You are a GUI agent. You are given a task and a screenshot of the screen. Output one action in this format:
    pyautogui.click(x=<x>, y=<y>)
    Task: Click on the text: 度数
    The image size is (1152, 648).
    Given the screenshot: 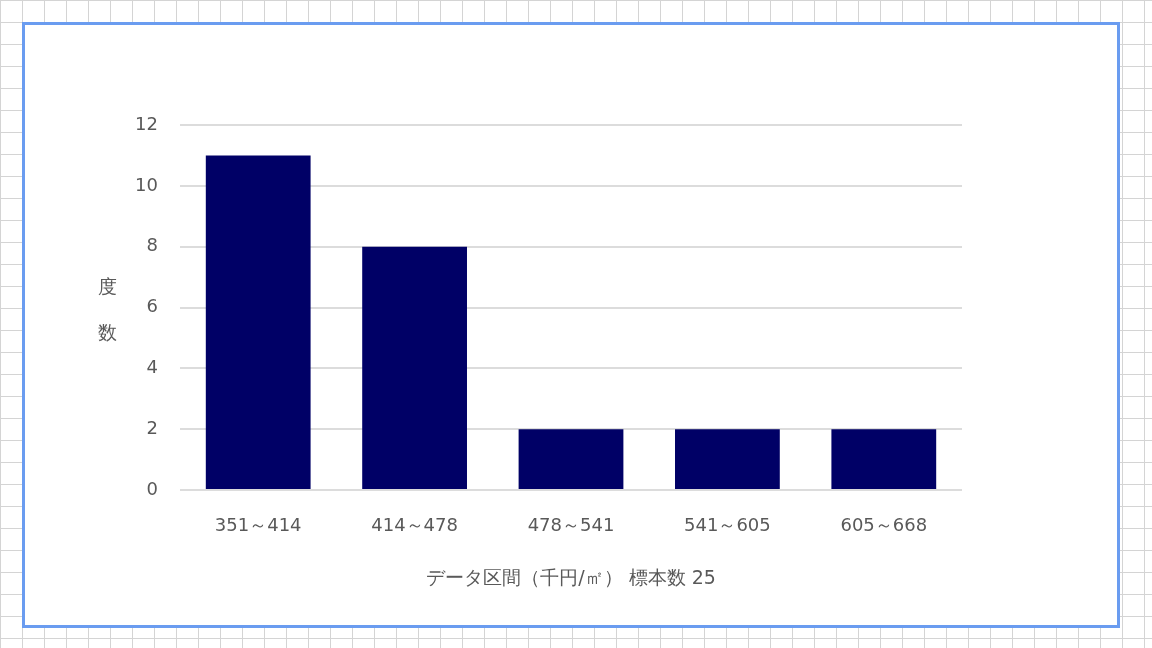 What is the action you would take?
    pyautogui.click(x=107, y=309)
    